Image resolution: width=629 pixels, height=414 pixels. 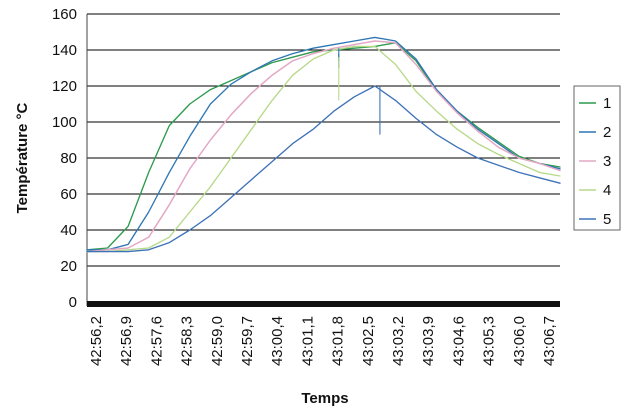 What do you see at coordinates (428, 341) in the screenshot?
I see `x-tick-label: 43:03,9` at bounding box center [428, 341].